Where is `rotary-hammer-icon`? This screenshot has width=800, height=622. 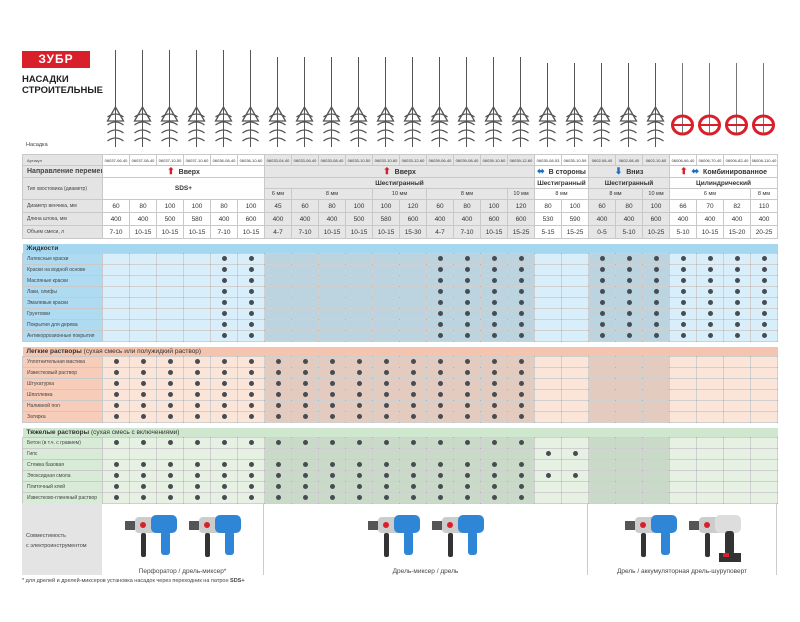
rotary-hammer-icon is located at coordinates (151, 536).